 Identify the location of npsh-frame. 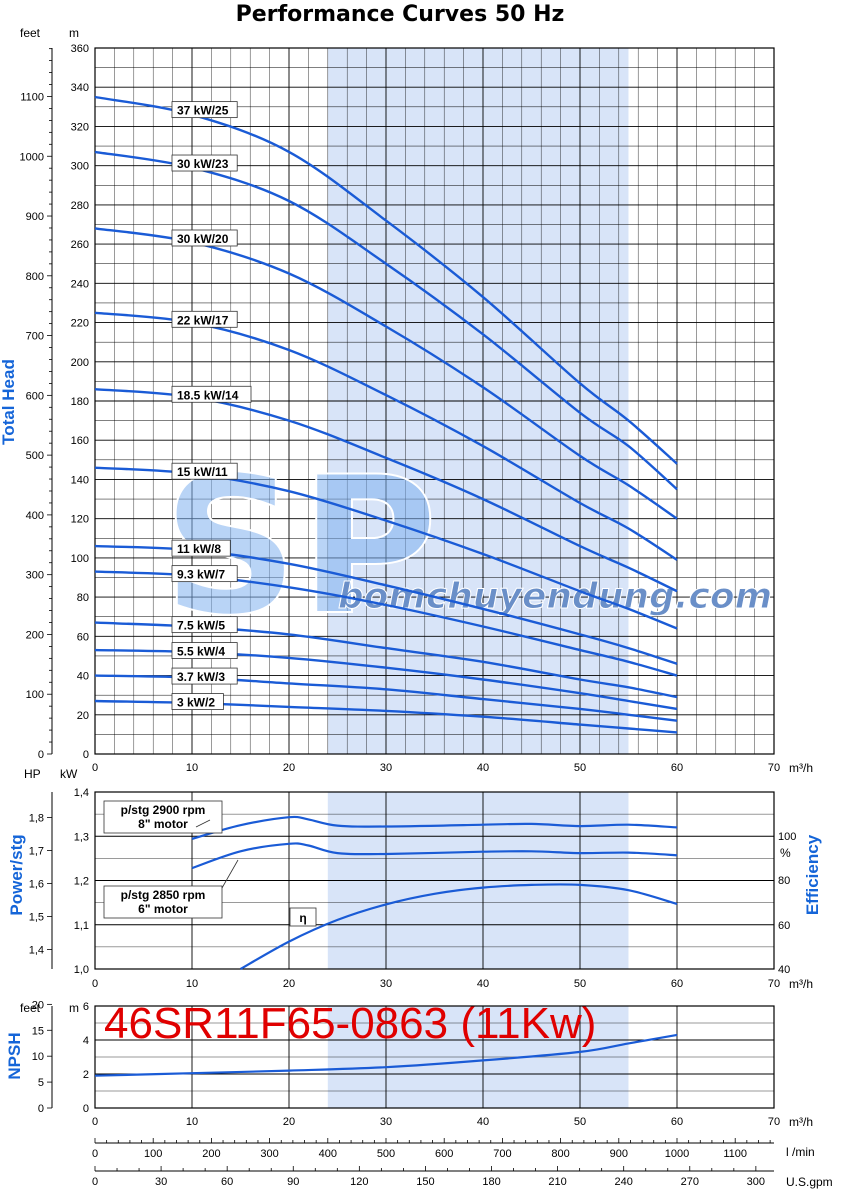
(434, 1057).